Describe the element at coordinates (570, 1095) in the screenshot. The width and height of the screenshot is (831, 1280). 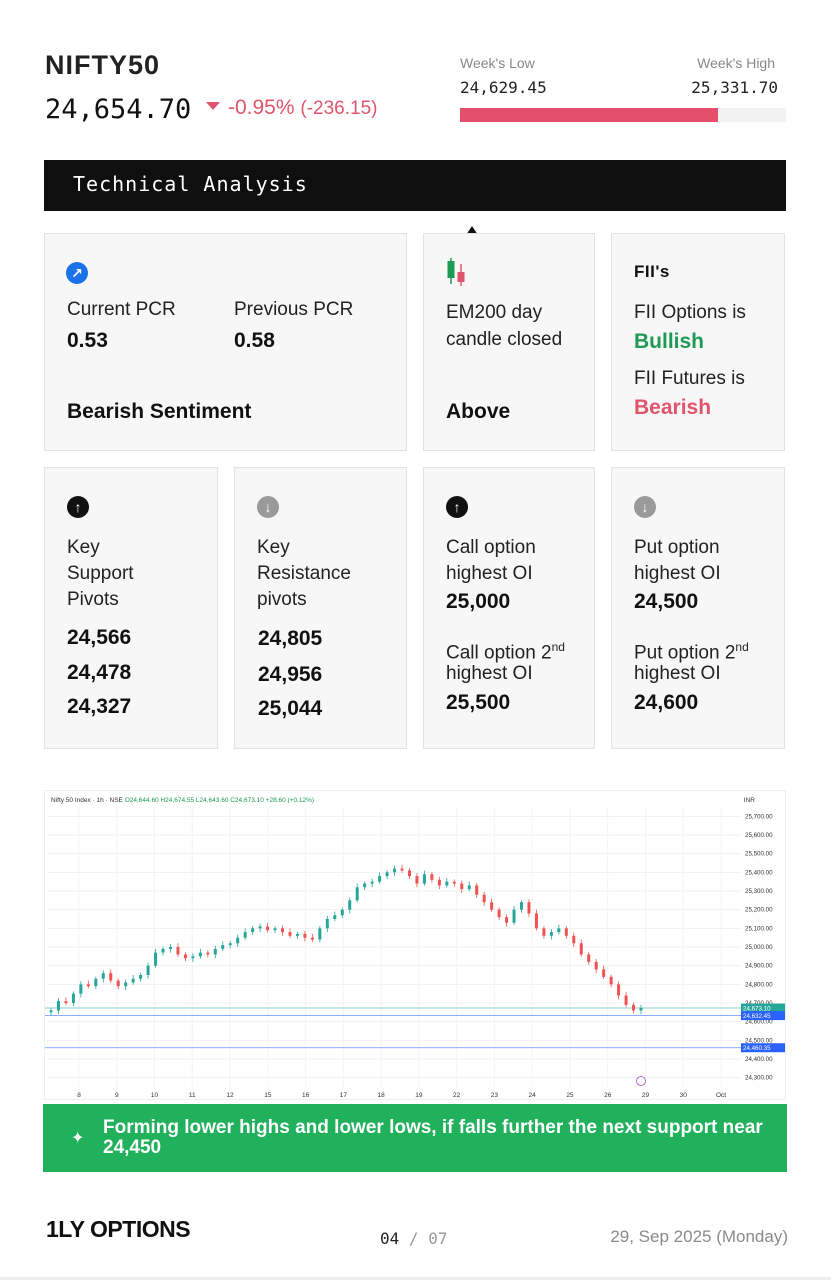
I see `x-tick-label: 25` at that location.